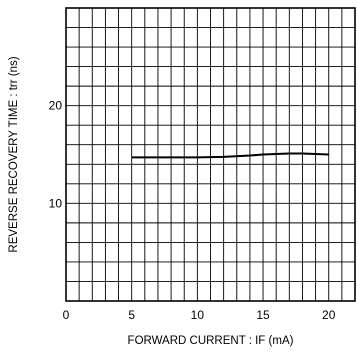  Describe the element at coordinates (131, 315) in the screenshot. I see `x-tick-label: 5` at that location.